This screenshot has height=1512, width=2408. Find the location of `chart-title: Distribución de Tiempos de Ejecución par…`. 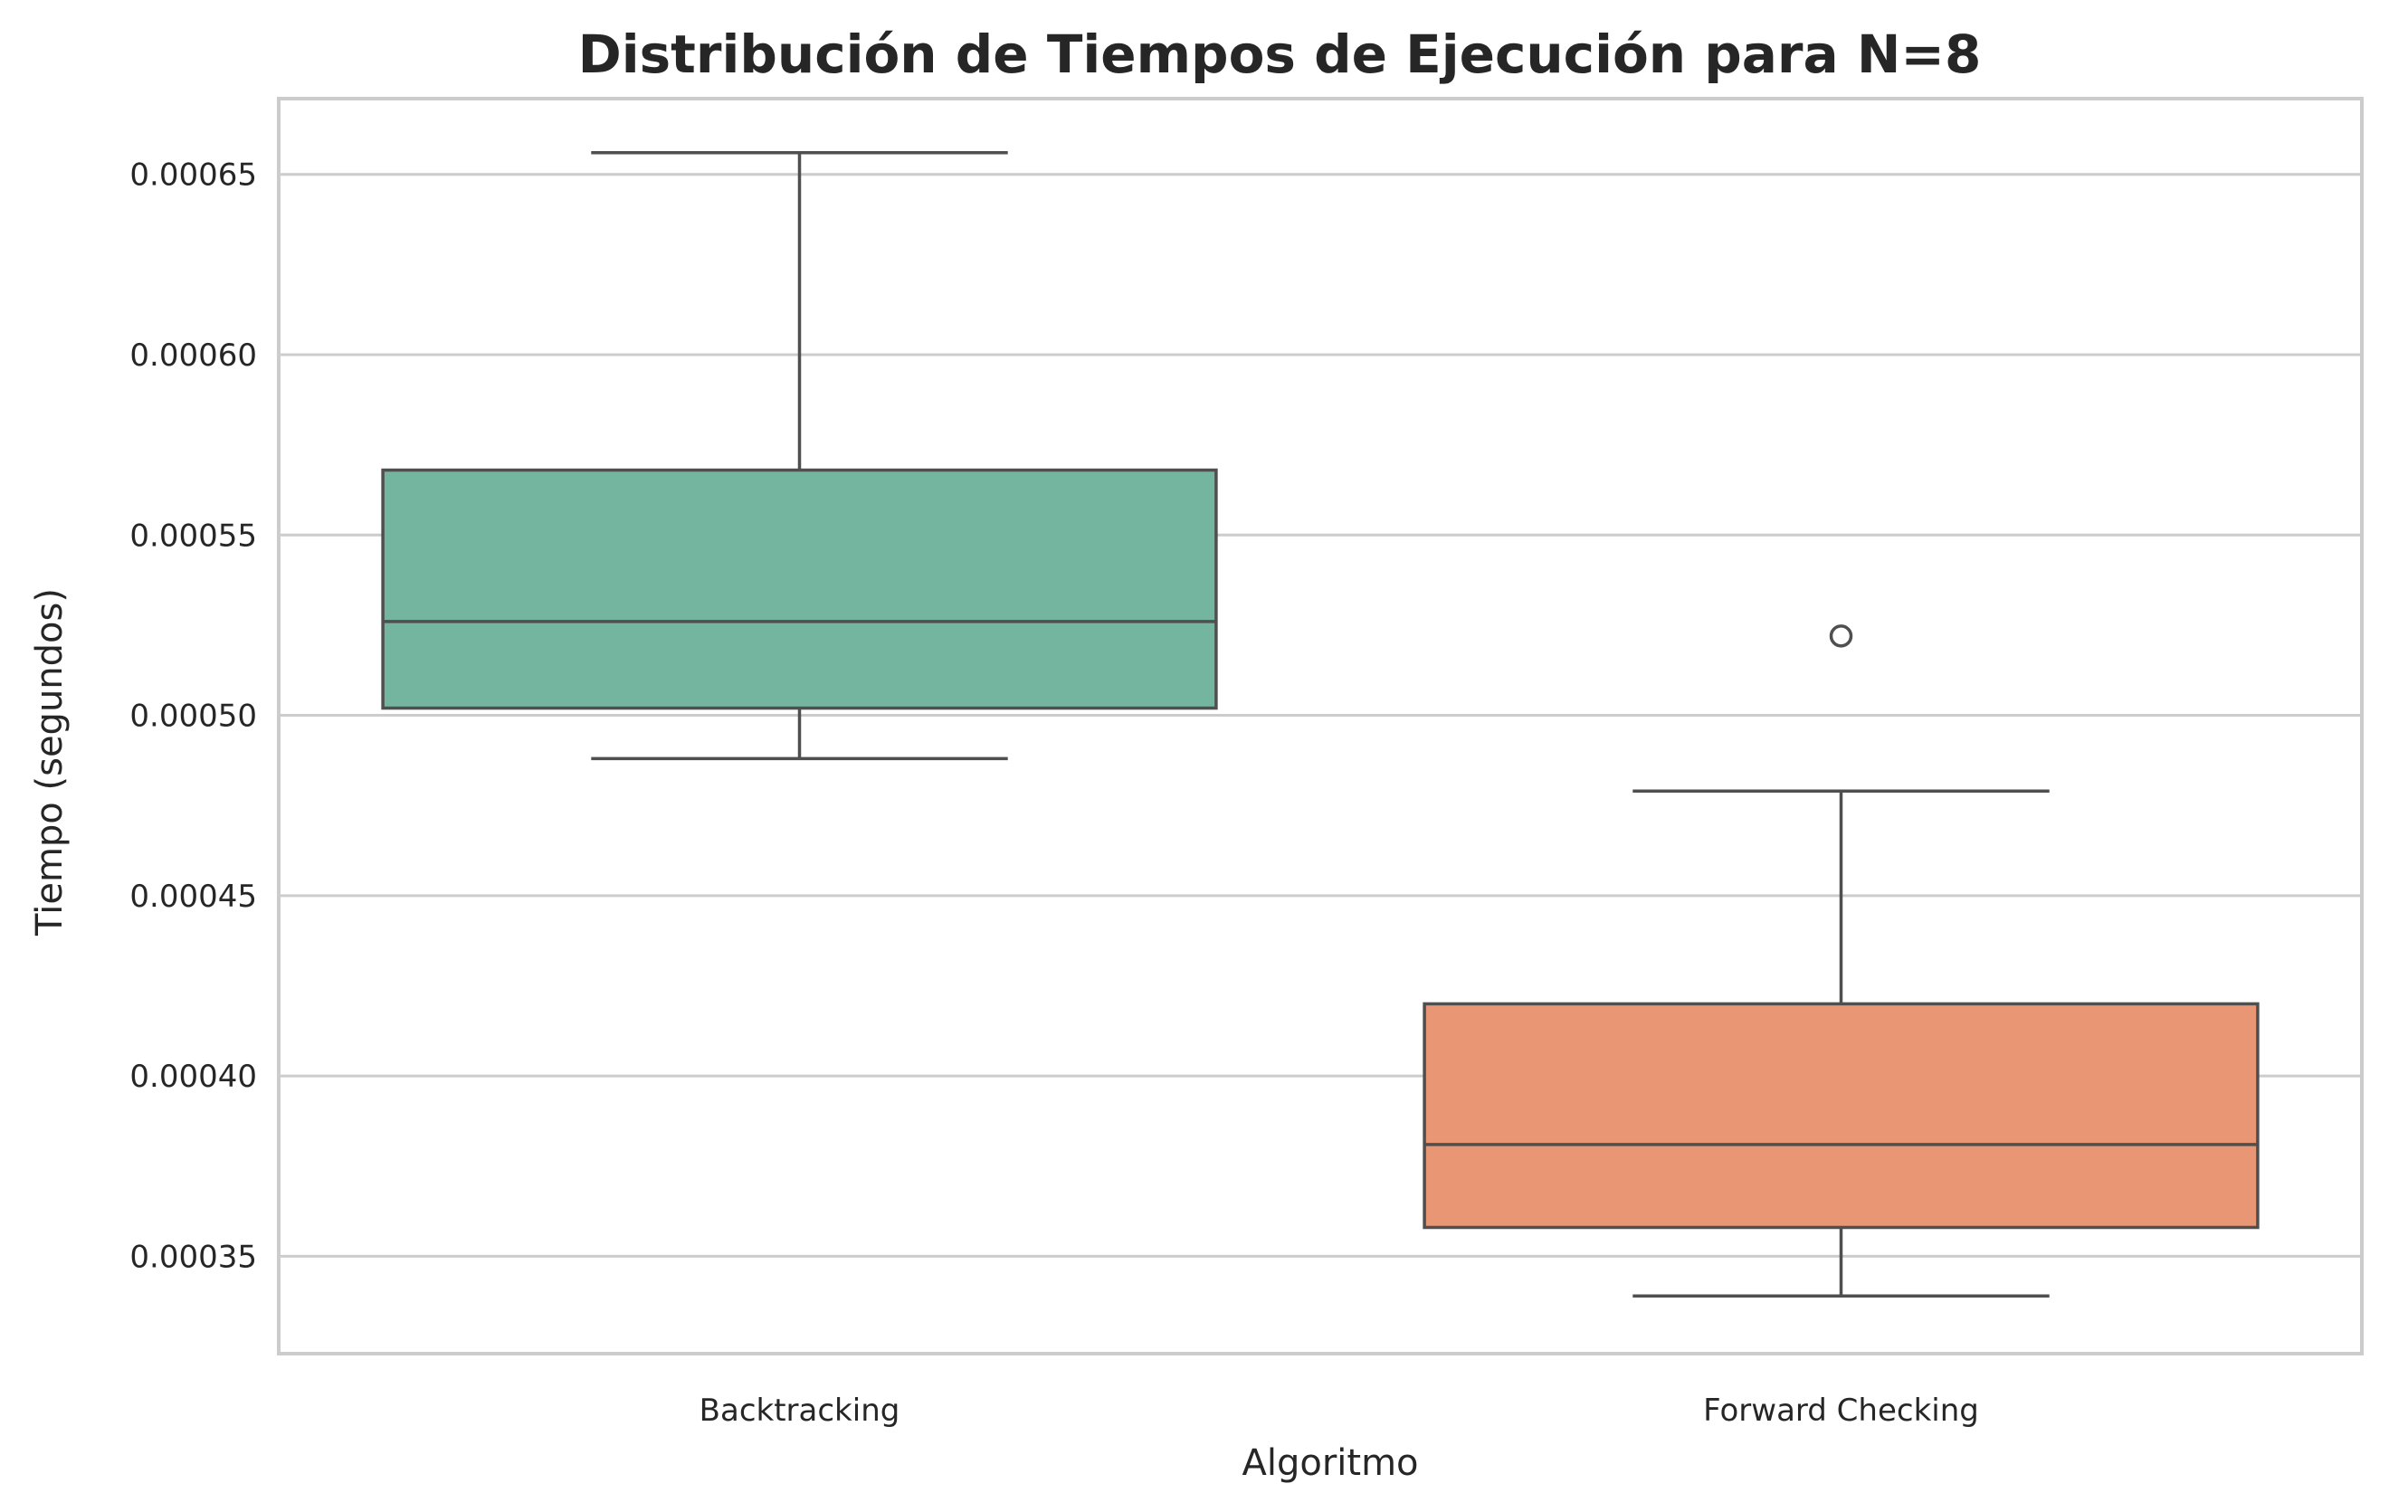

chart-title: Distribución de Tiempos de Ejecución par… is located at coordinates (1280, 55).